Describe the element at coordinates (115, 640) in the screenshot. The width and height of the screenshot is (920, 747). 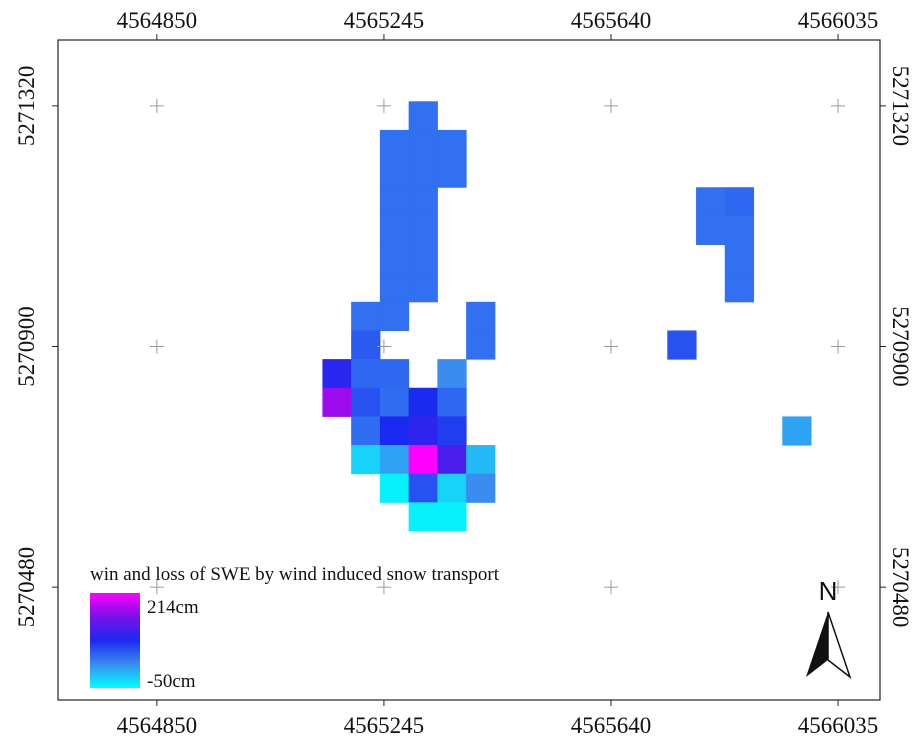
I see `legend-colorbar` at that location.